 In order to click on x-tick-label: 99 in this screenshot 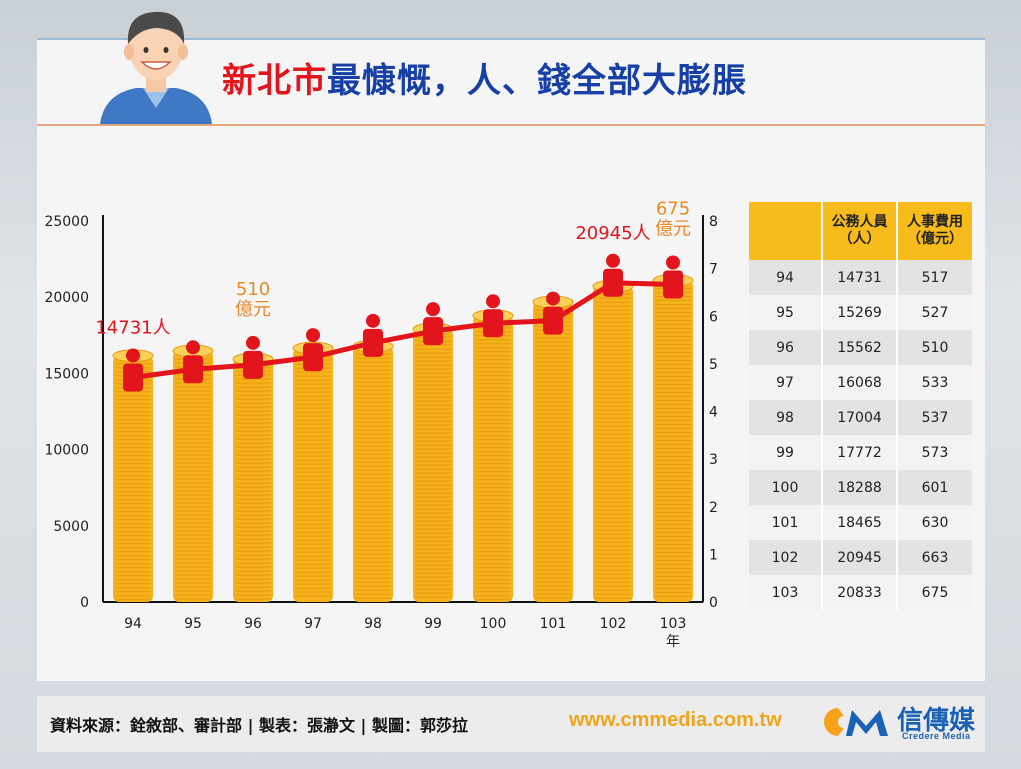, I will do `click(433, 624)`.